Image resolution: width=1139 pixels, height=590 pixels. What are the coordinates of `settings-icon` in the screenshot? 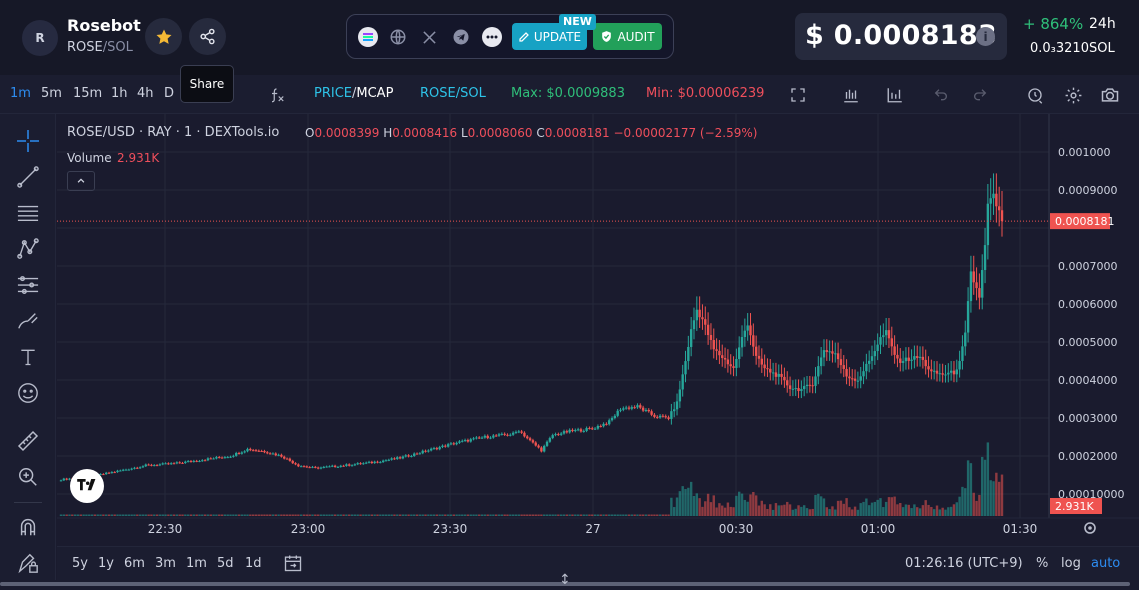 It's located at (1073, 95).